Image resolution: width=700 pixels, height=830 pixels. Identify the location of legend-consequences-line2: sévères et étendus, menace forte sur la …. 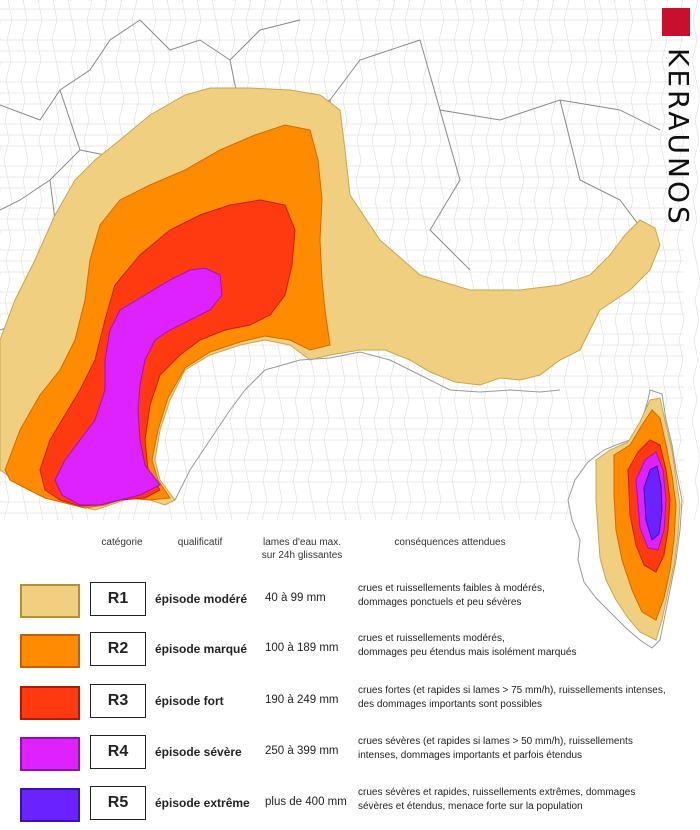
(470, 806).